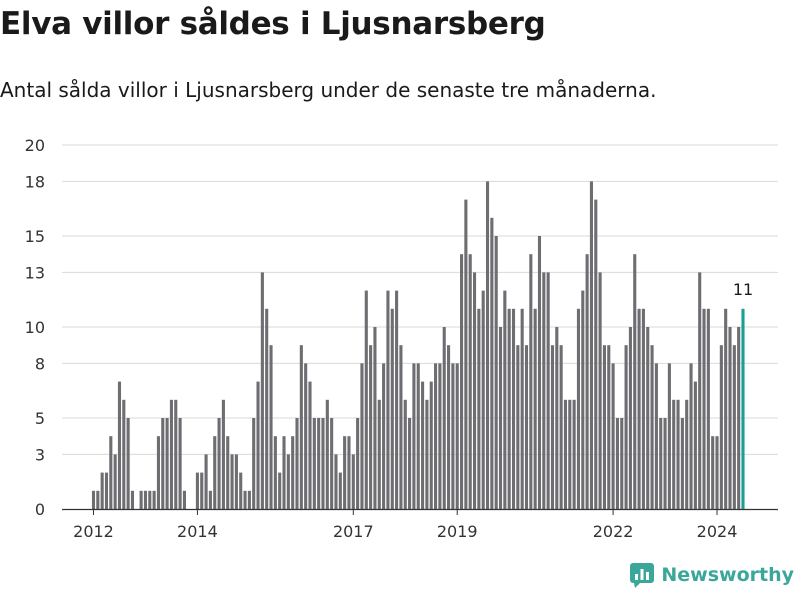  What do you see at coordinates (642, 575) in the screenshot?
I see `newsworthy-logo-icon` at bounding box center [642, 575].